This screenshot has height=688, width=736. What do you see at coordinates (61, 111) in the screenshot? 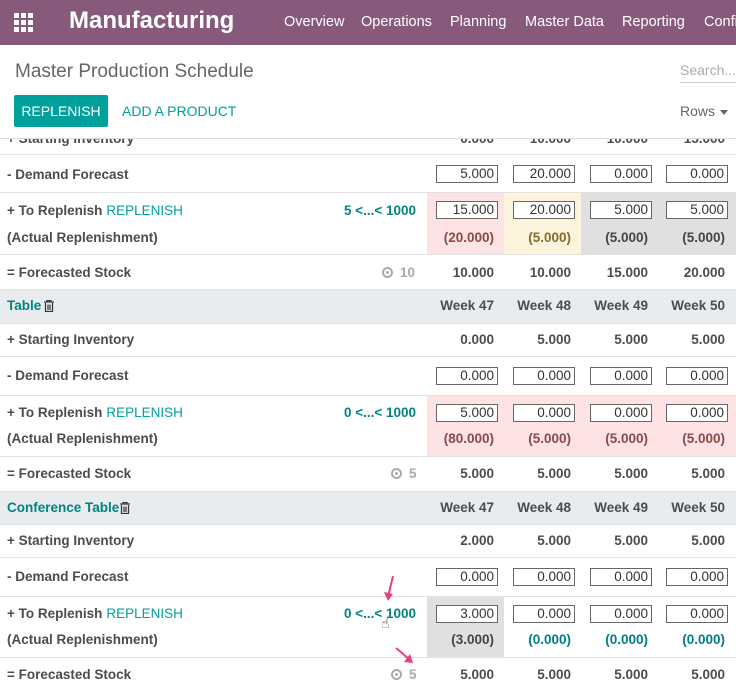
I see `replenish-button: REPLENISH` at bounding box center [61, 111].